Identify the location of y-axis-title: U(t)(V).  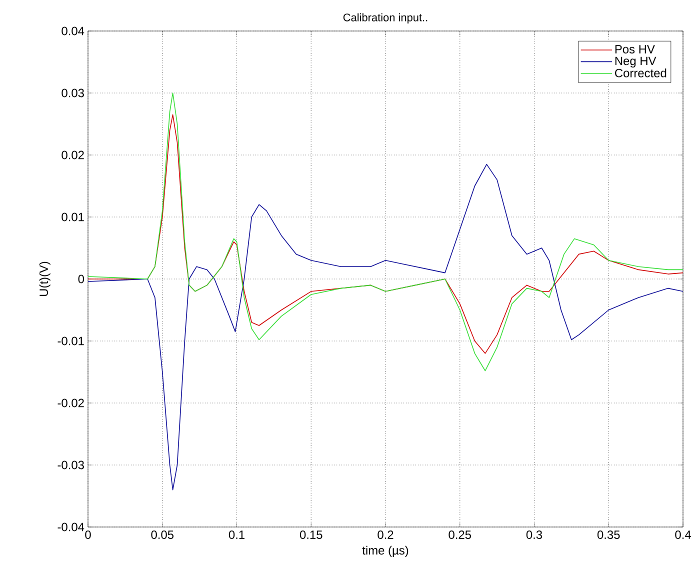
(44, 279).